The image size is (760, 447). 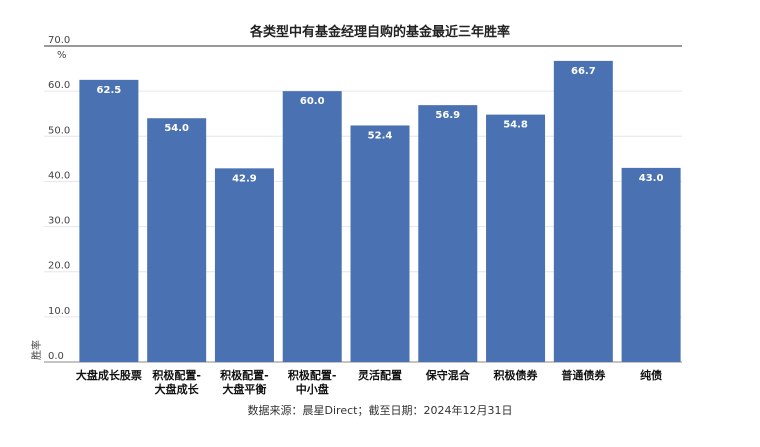 I want to click on y-tick-label: 0.0, so click(x=56, y=356).